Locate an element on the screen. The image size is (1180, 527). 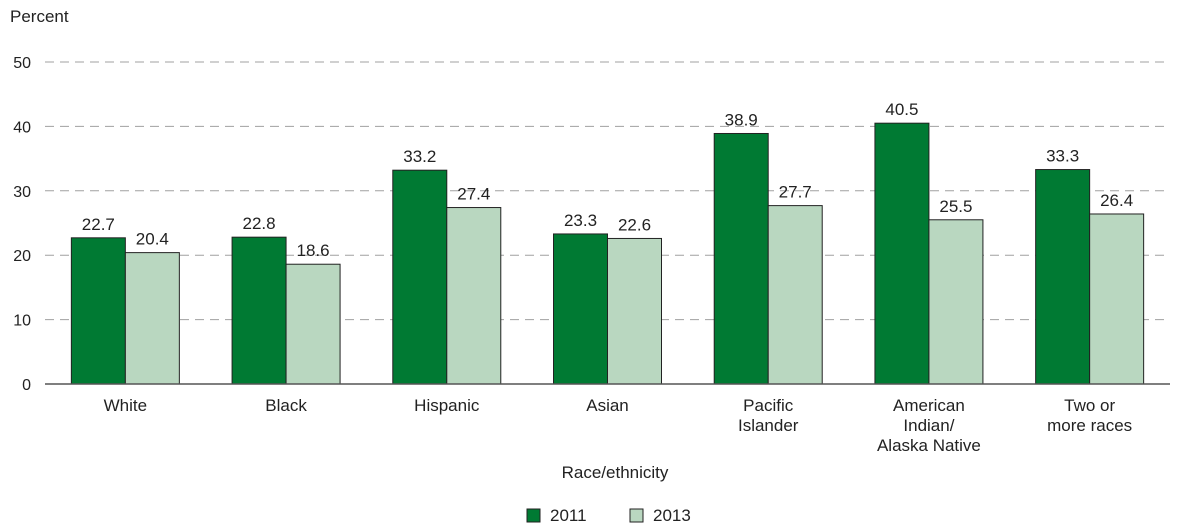
x-axis-title: Race/ethnicity is located at coordinates (615, 472).